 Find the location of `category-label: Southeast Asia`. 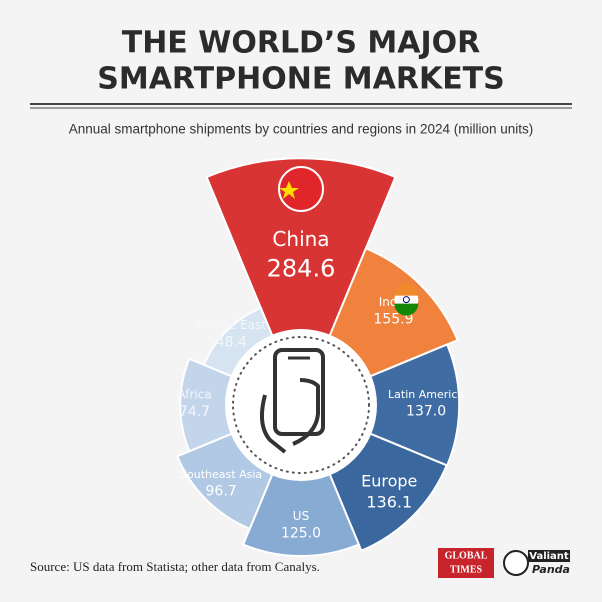

category-label: Southeast Asia is located at coordinates (221, 474).